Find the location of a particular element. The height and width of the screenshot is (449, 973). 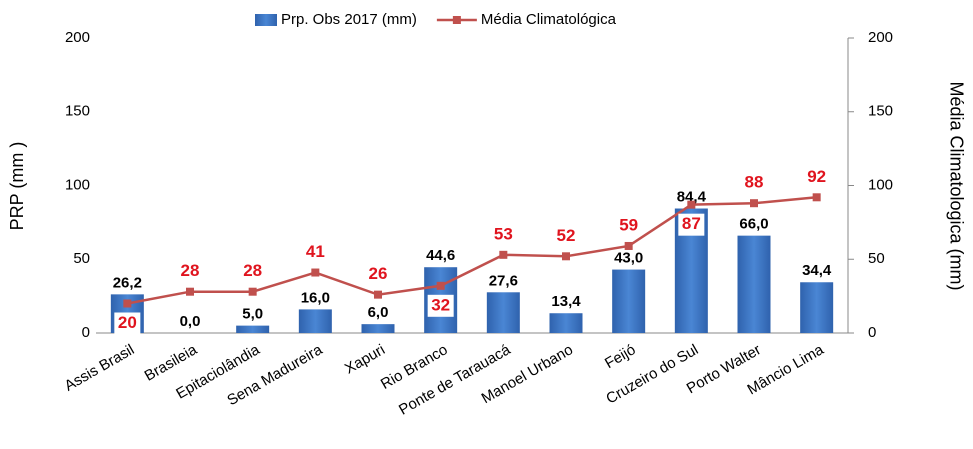

y-tick-label: 50 is located at coordinates (81, 258).